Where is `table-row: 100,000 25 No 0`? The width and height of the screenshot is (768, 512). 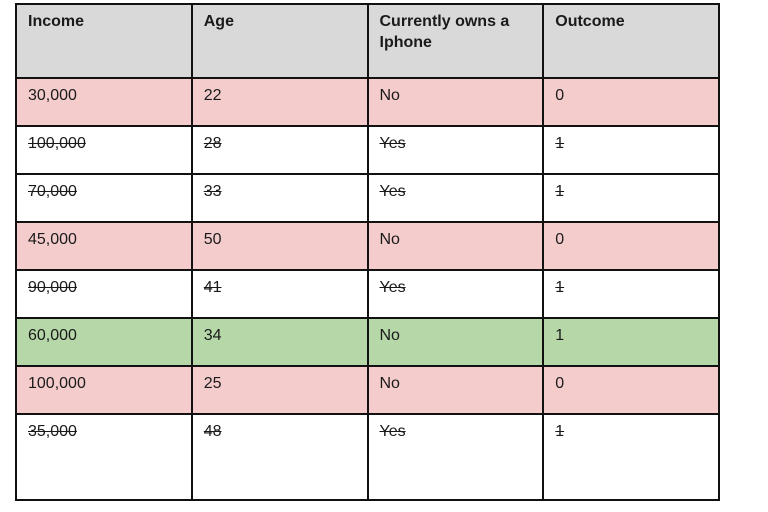
table-row: 100,000 25 No 0 is located at coordinates (367, 390).